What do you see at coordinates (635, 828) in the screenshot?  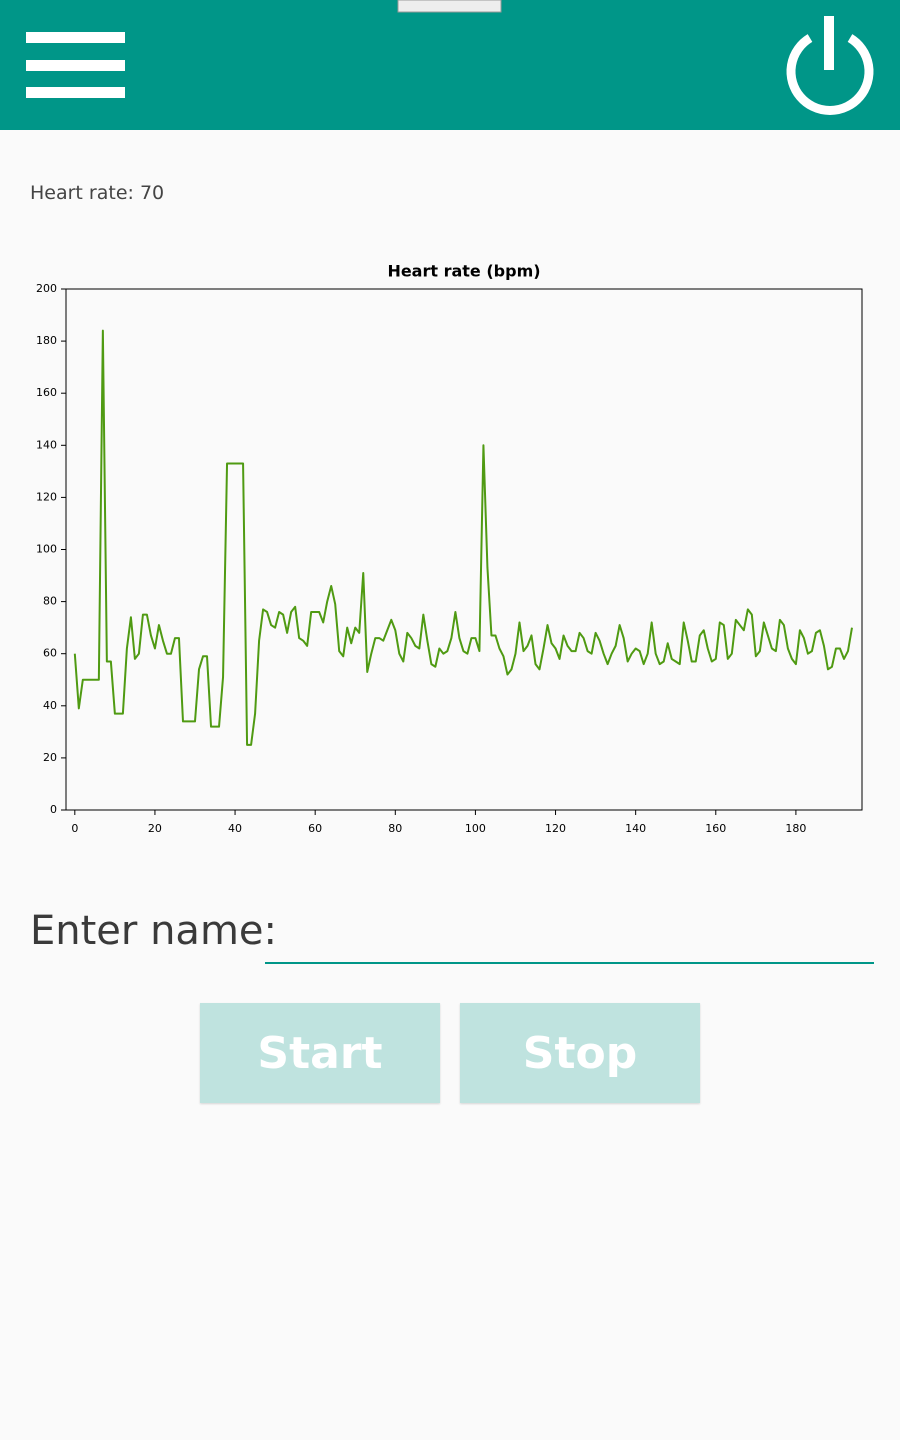 I see `x-tick-label: 140` at bounding box center [635, 828].